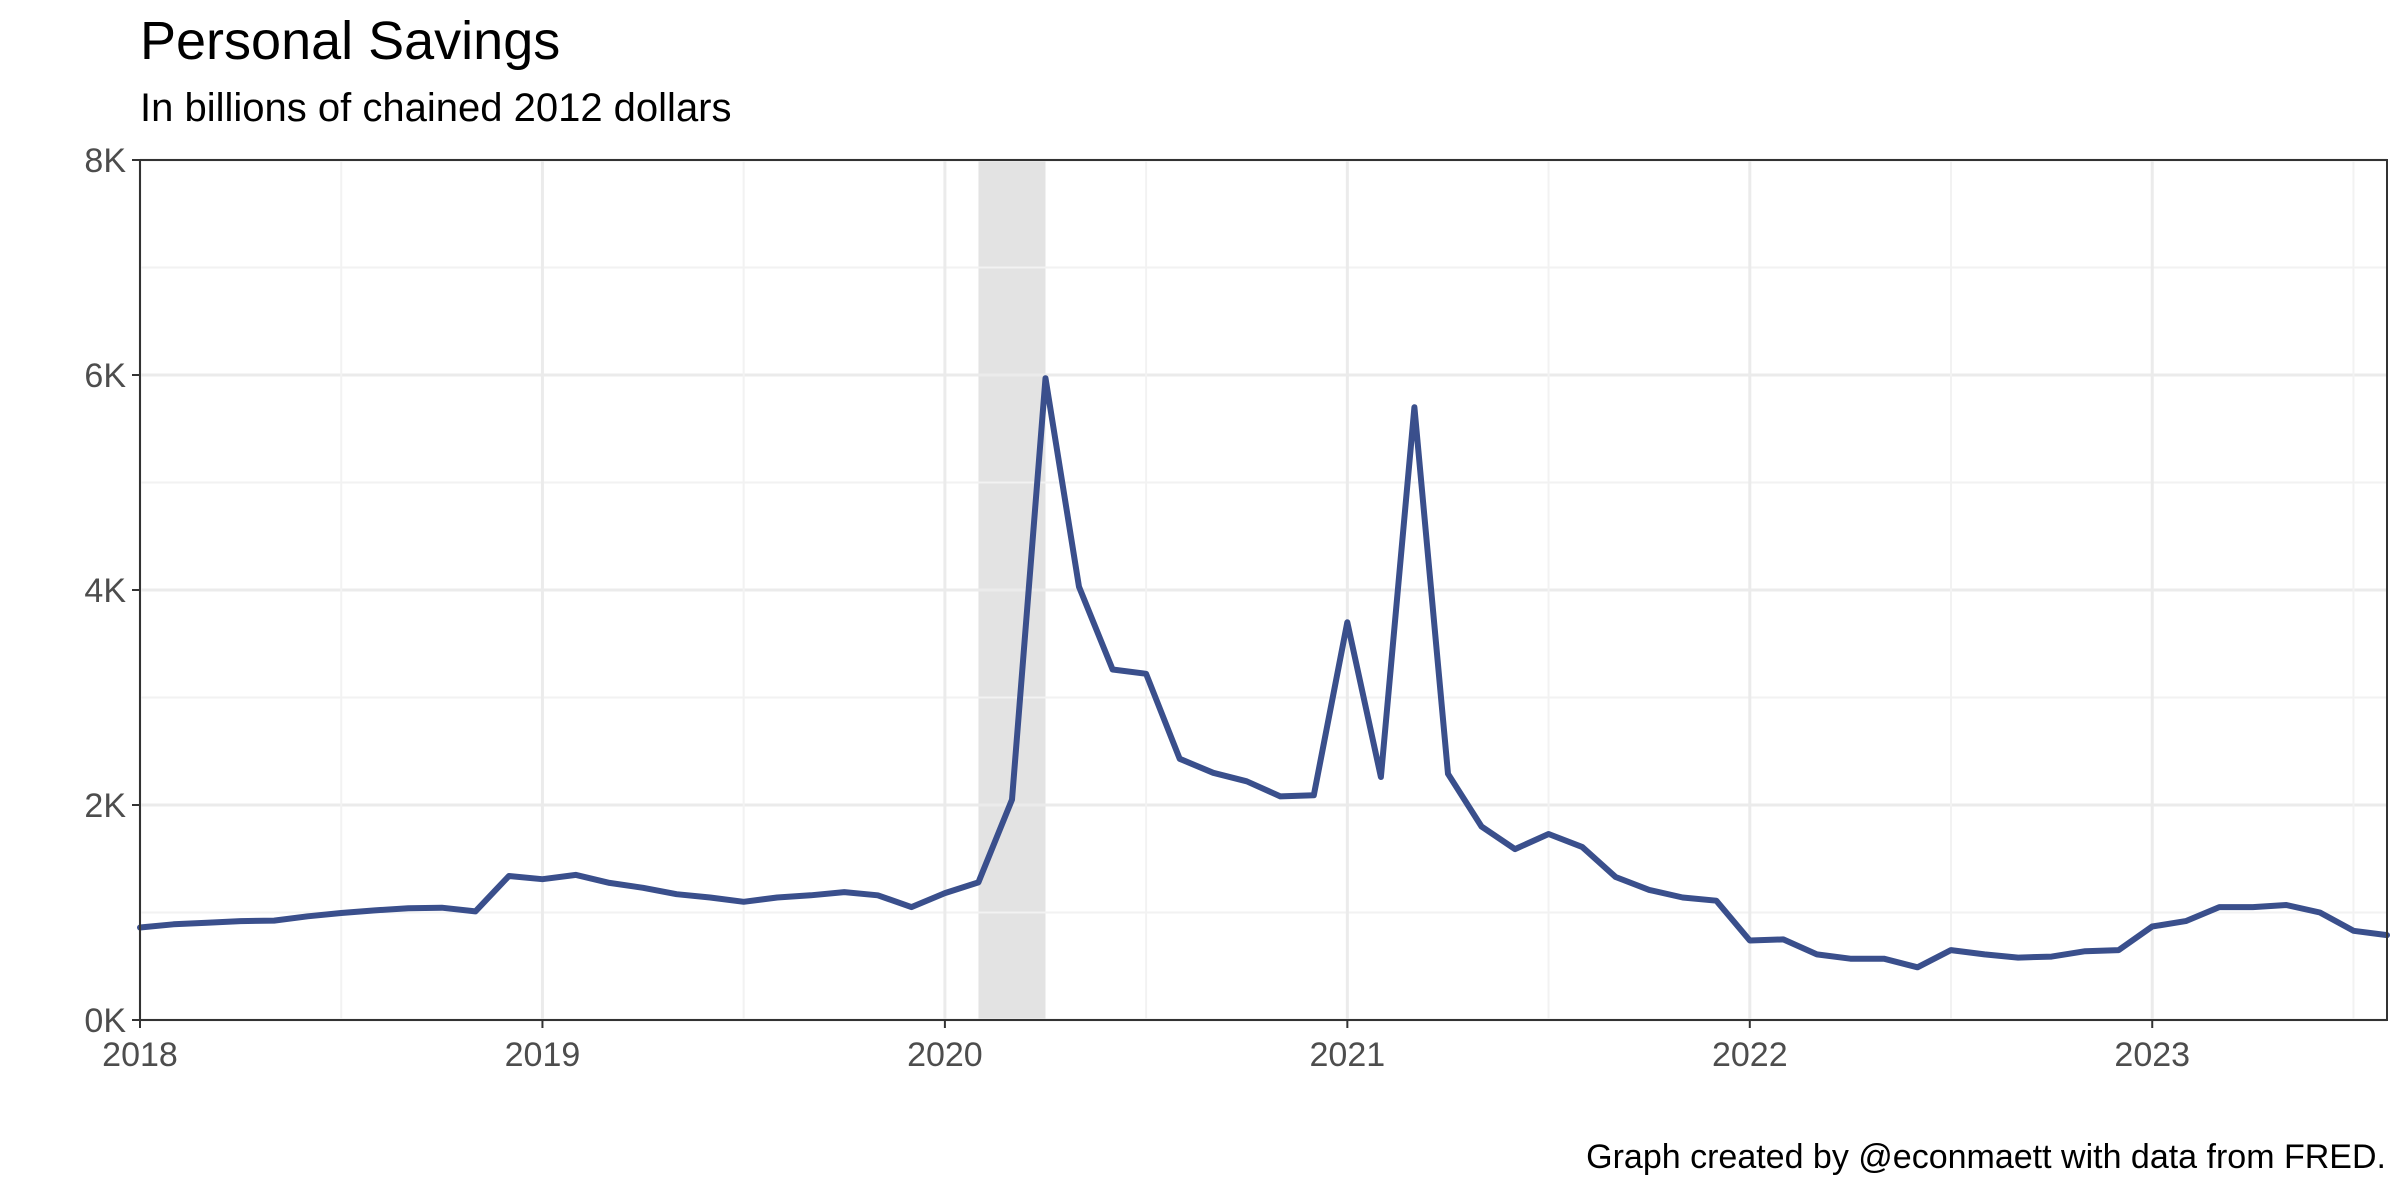 The image size is (2400, 1200). I want to click on x-tick-label: 2018, so click(140, 1055).